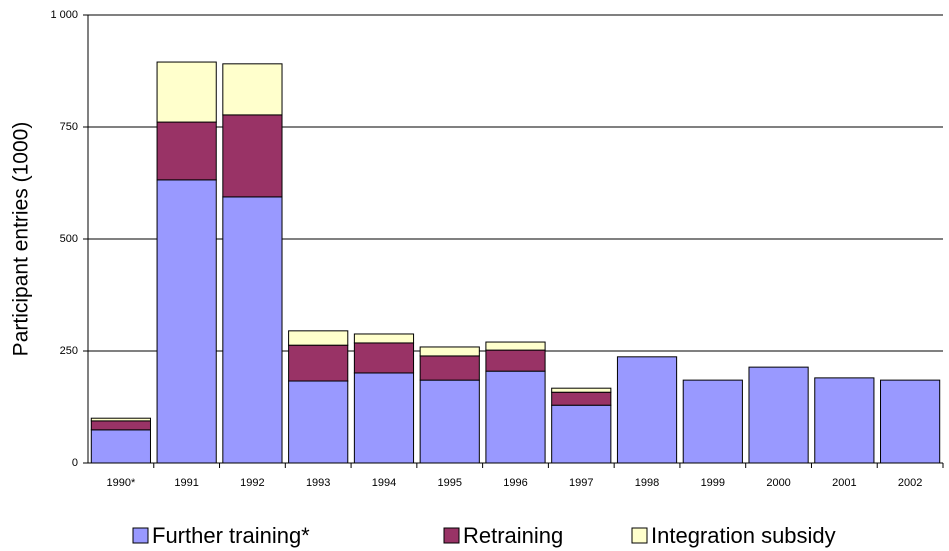 This screenshot has height=551, width=949. I want to click on x-tick-label: 1993, so click(318, 483).